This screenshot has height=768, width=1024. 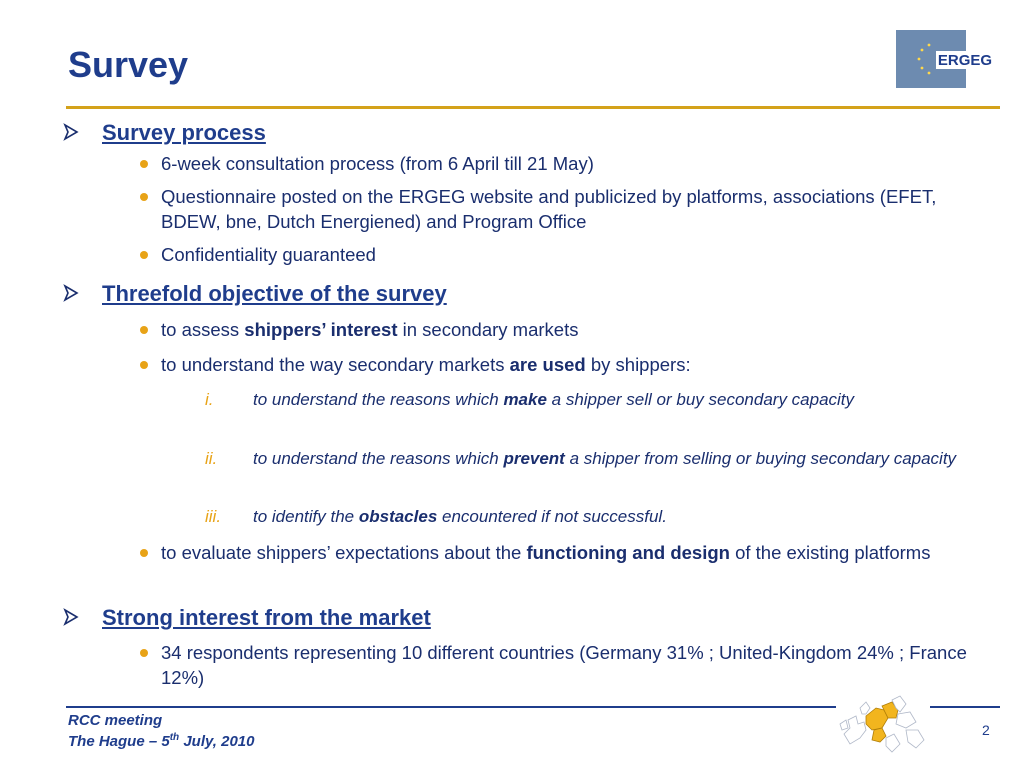 I want to click on list-item: Confidentiality guaranteed, so click(x=556, y=254).